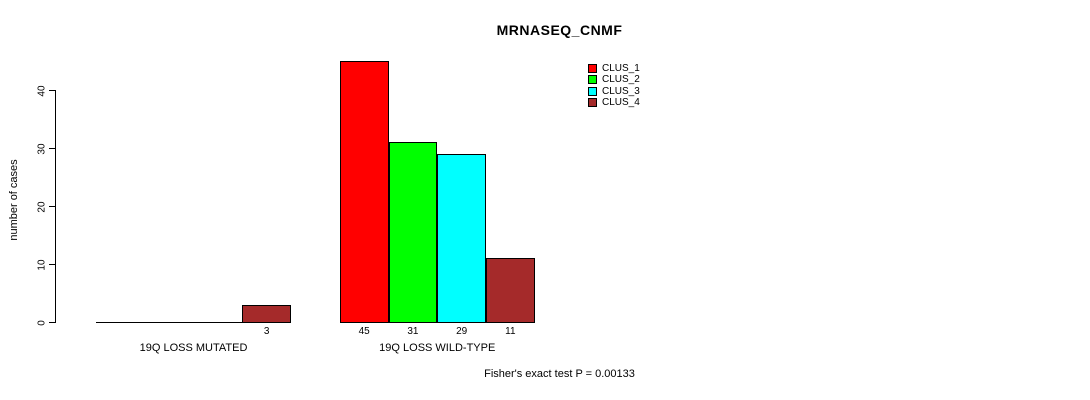 The width and height of the screenshot is (1090, 400). I want to click on y-axis-line, so click(55, 206).